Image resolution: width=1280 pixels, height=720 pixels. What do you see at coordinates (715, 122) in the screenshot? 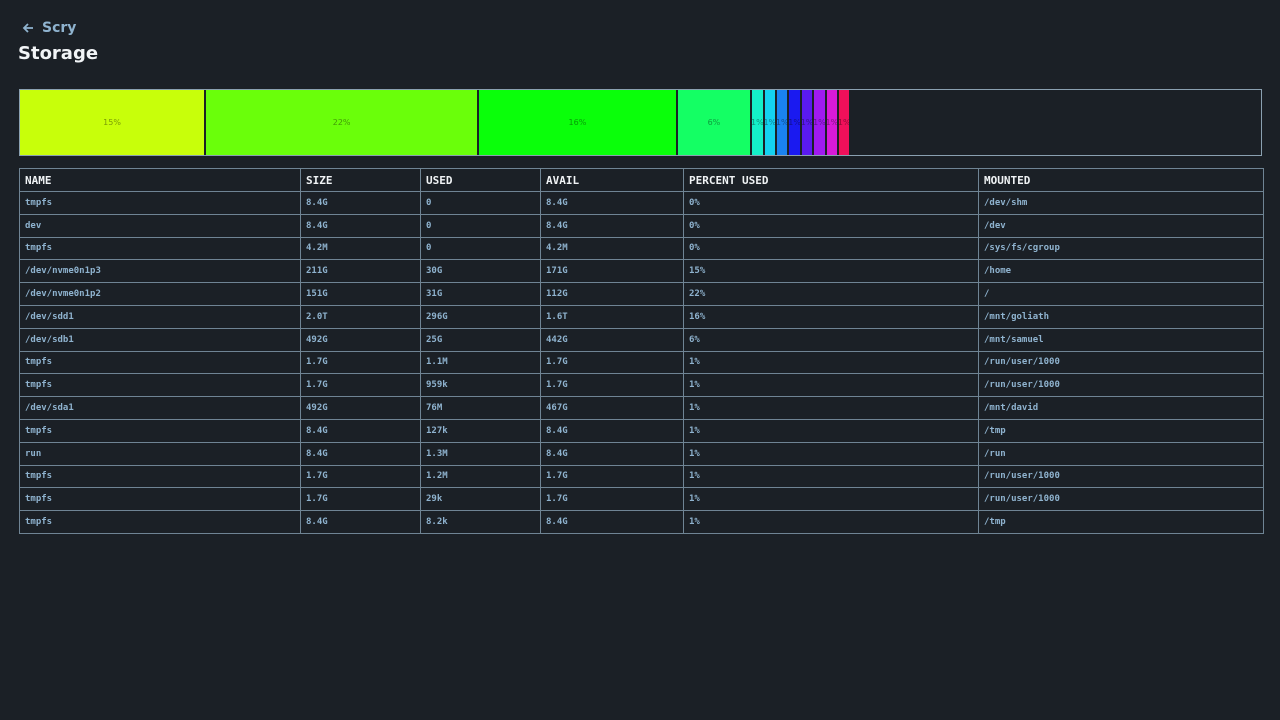
I see `usage-segment: 6%` at bounding box center [715, 122].